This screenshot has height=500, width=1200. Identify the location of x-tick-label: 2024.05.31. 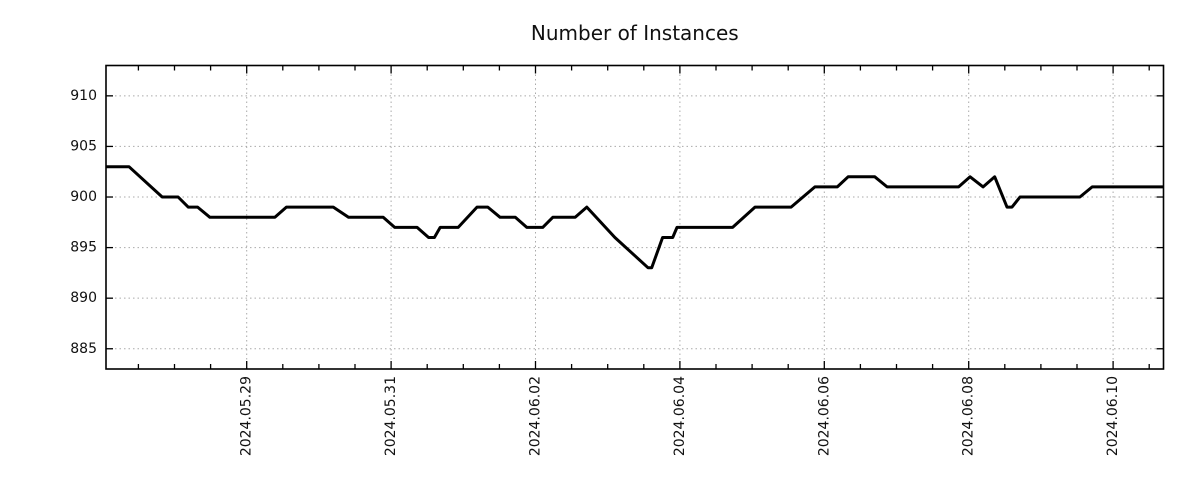
(391, 416).